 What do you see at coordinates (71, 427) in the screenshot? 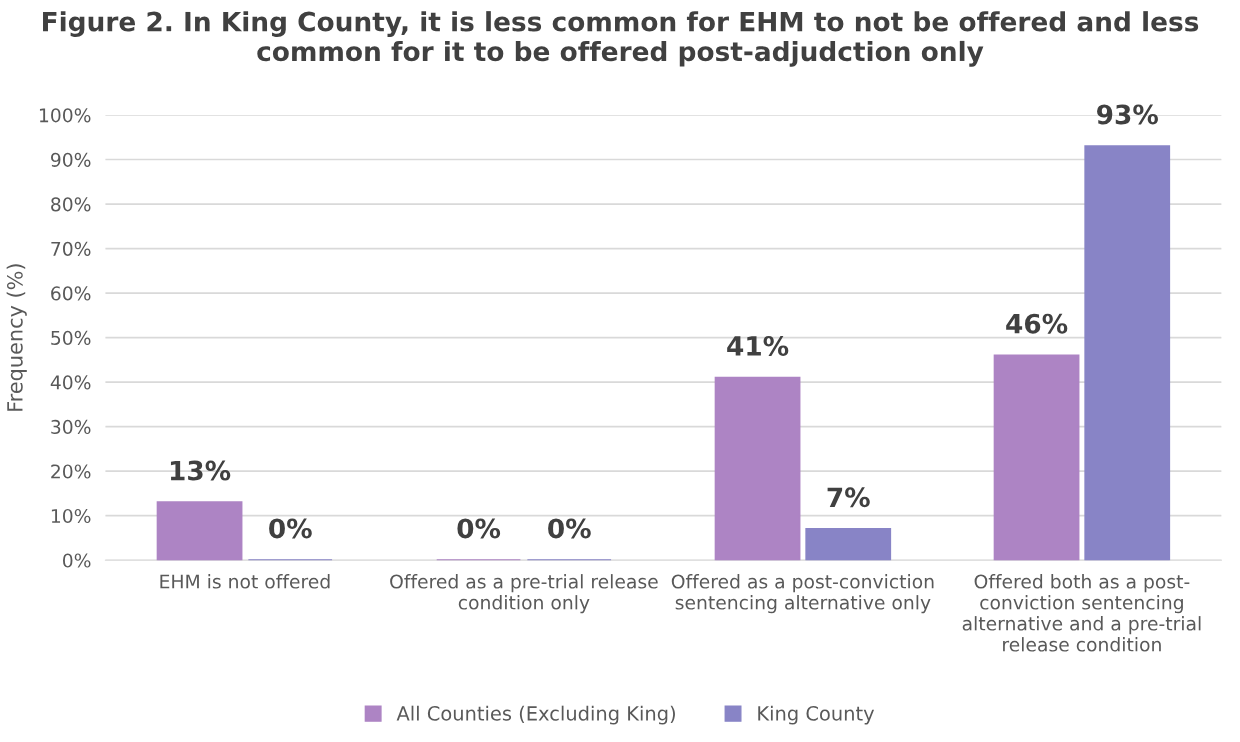
I see `y-tick-label: 30%` at bounding box center [71, 427].